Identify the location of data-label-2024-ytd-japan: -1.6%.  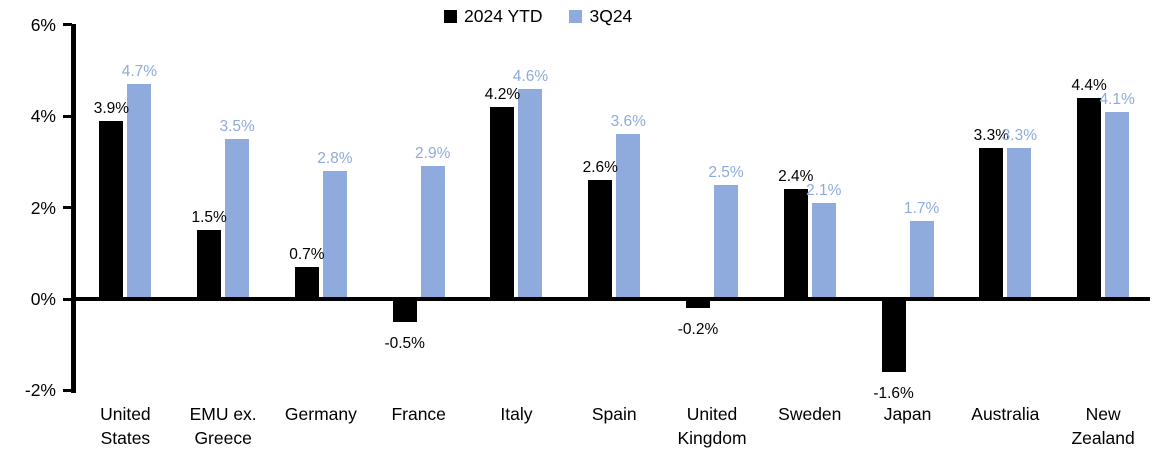
(893, 394).